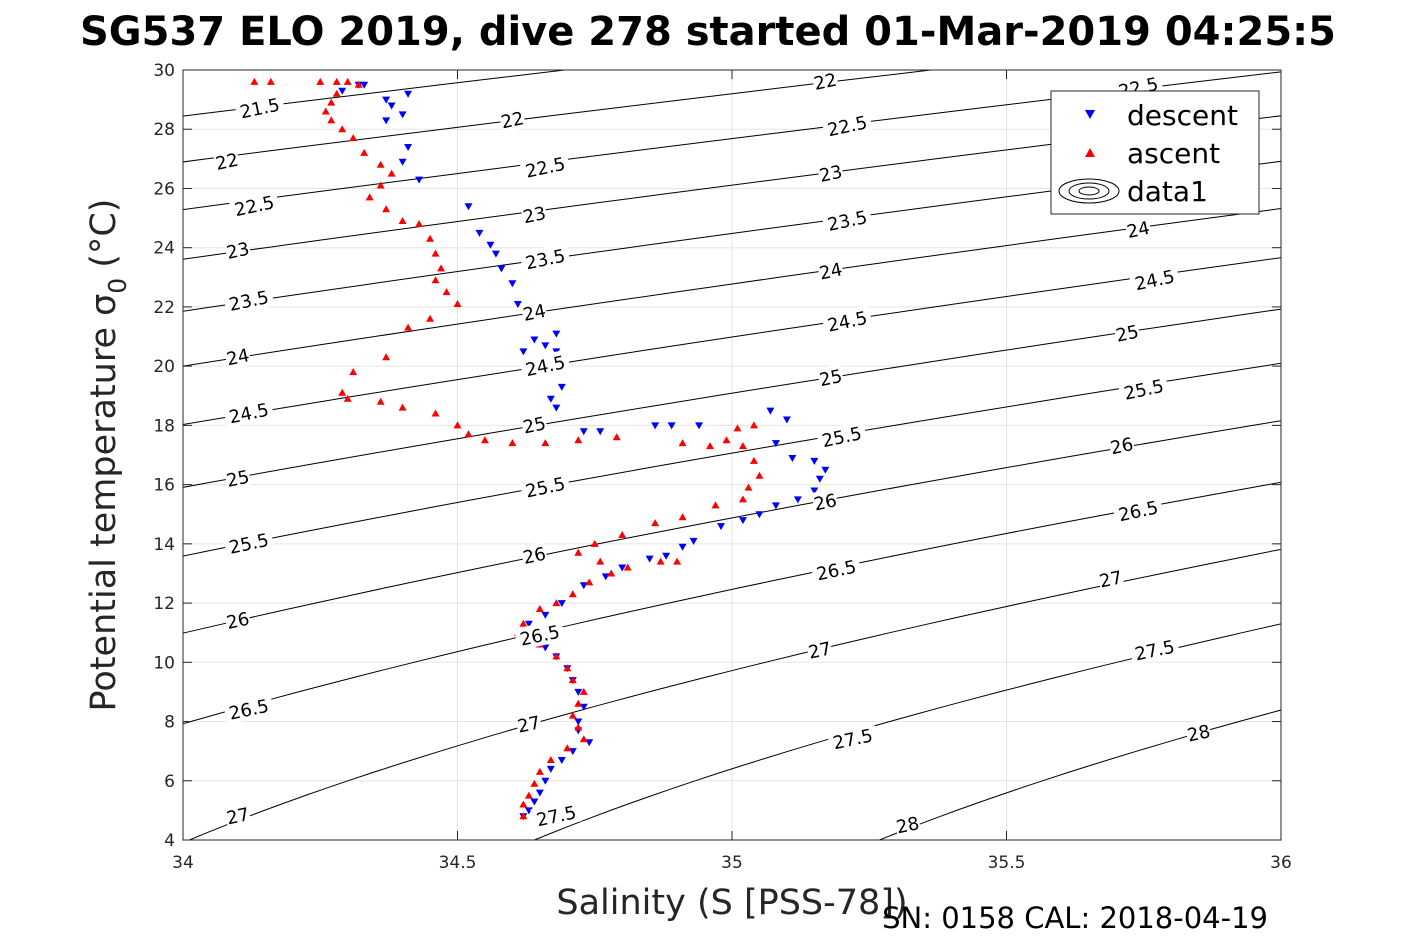 Image resolution: width=1417 pixels, height=949 pixels. I want to click on contour-label: 23.5, so click(545, 258).